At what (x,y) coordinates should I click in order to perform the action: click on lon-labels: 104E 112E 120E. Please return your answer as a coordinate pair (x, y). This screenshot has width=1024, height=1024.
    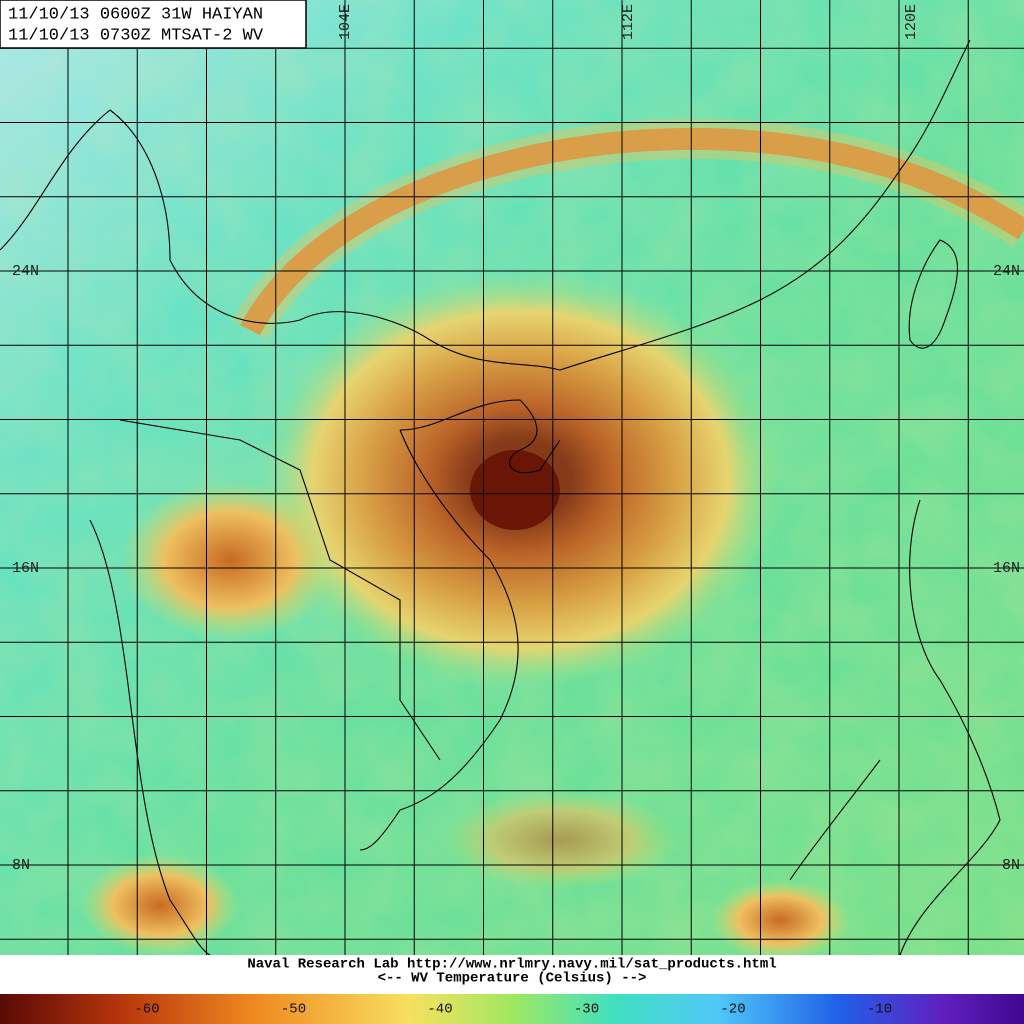
    Looking at the image, I should click on (628, 22).